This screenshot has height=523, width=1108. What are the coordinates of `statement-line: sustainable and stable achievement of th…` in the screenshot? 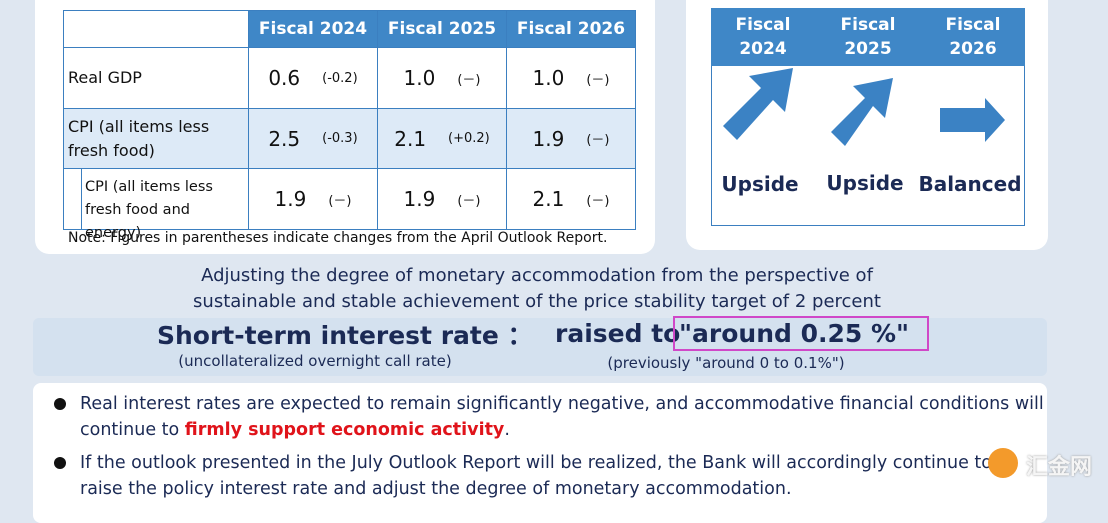 It's located at (537, 301).